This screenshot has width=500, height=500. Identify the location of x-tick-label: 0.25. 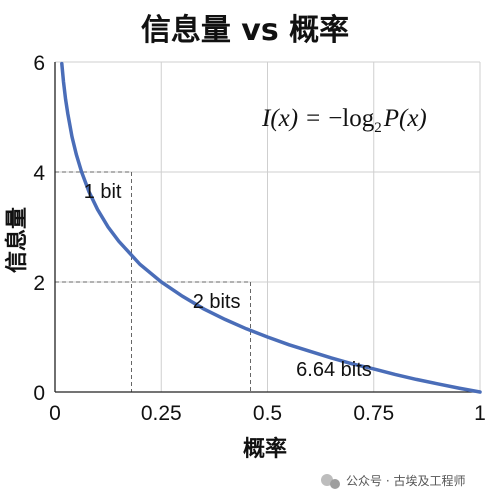
(161, 413).